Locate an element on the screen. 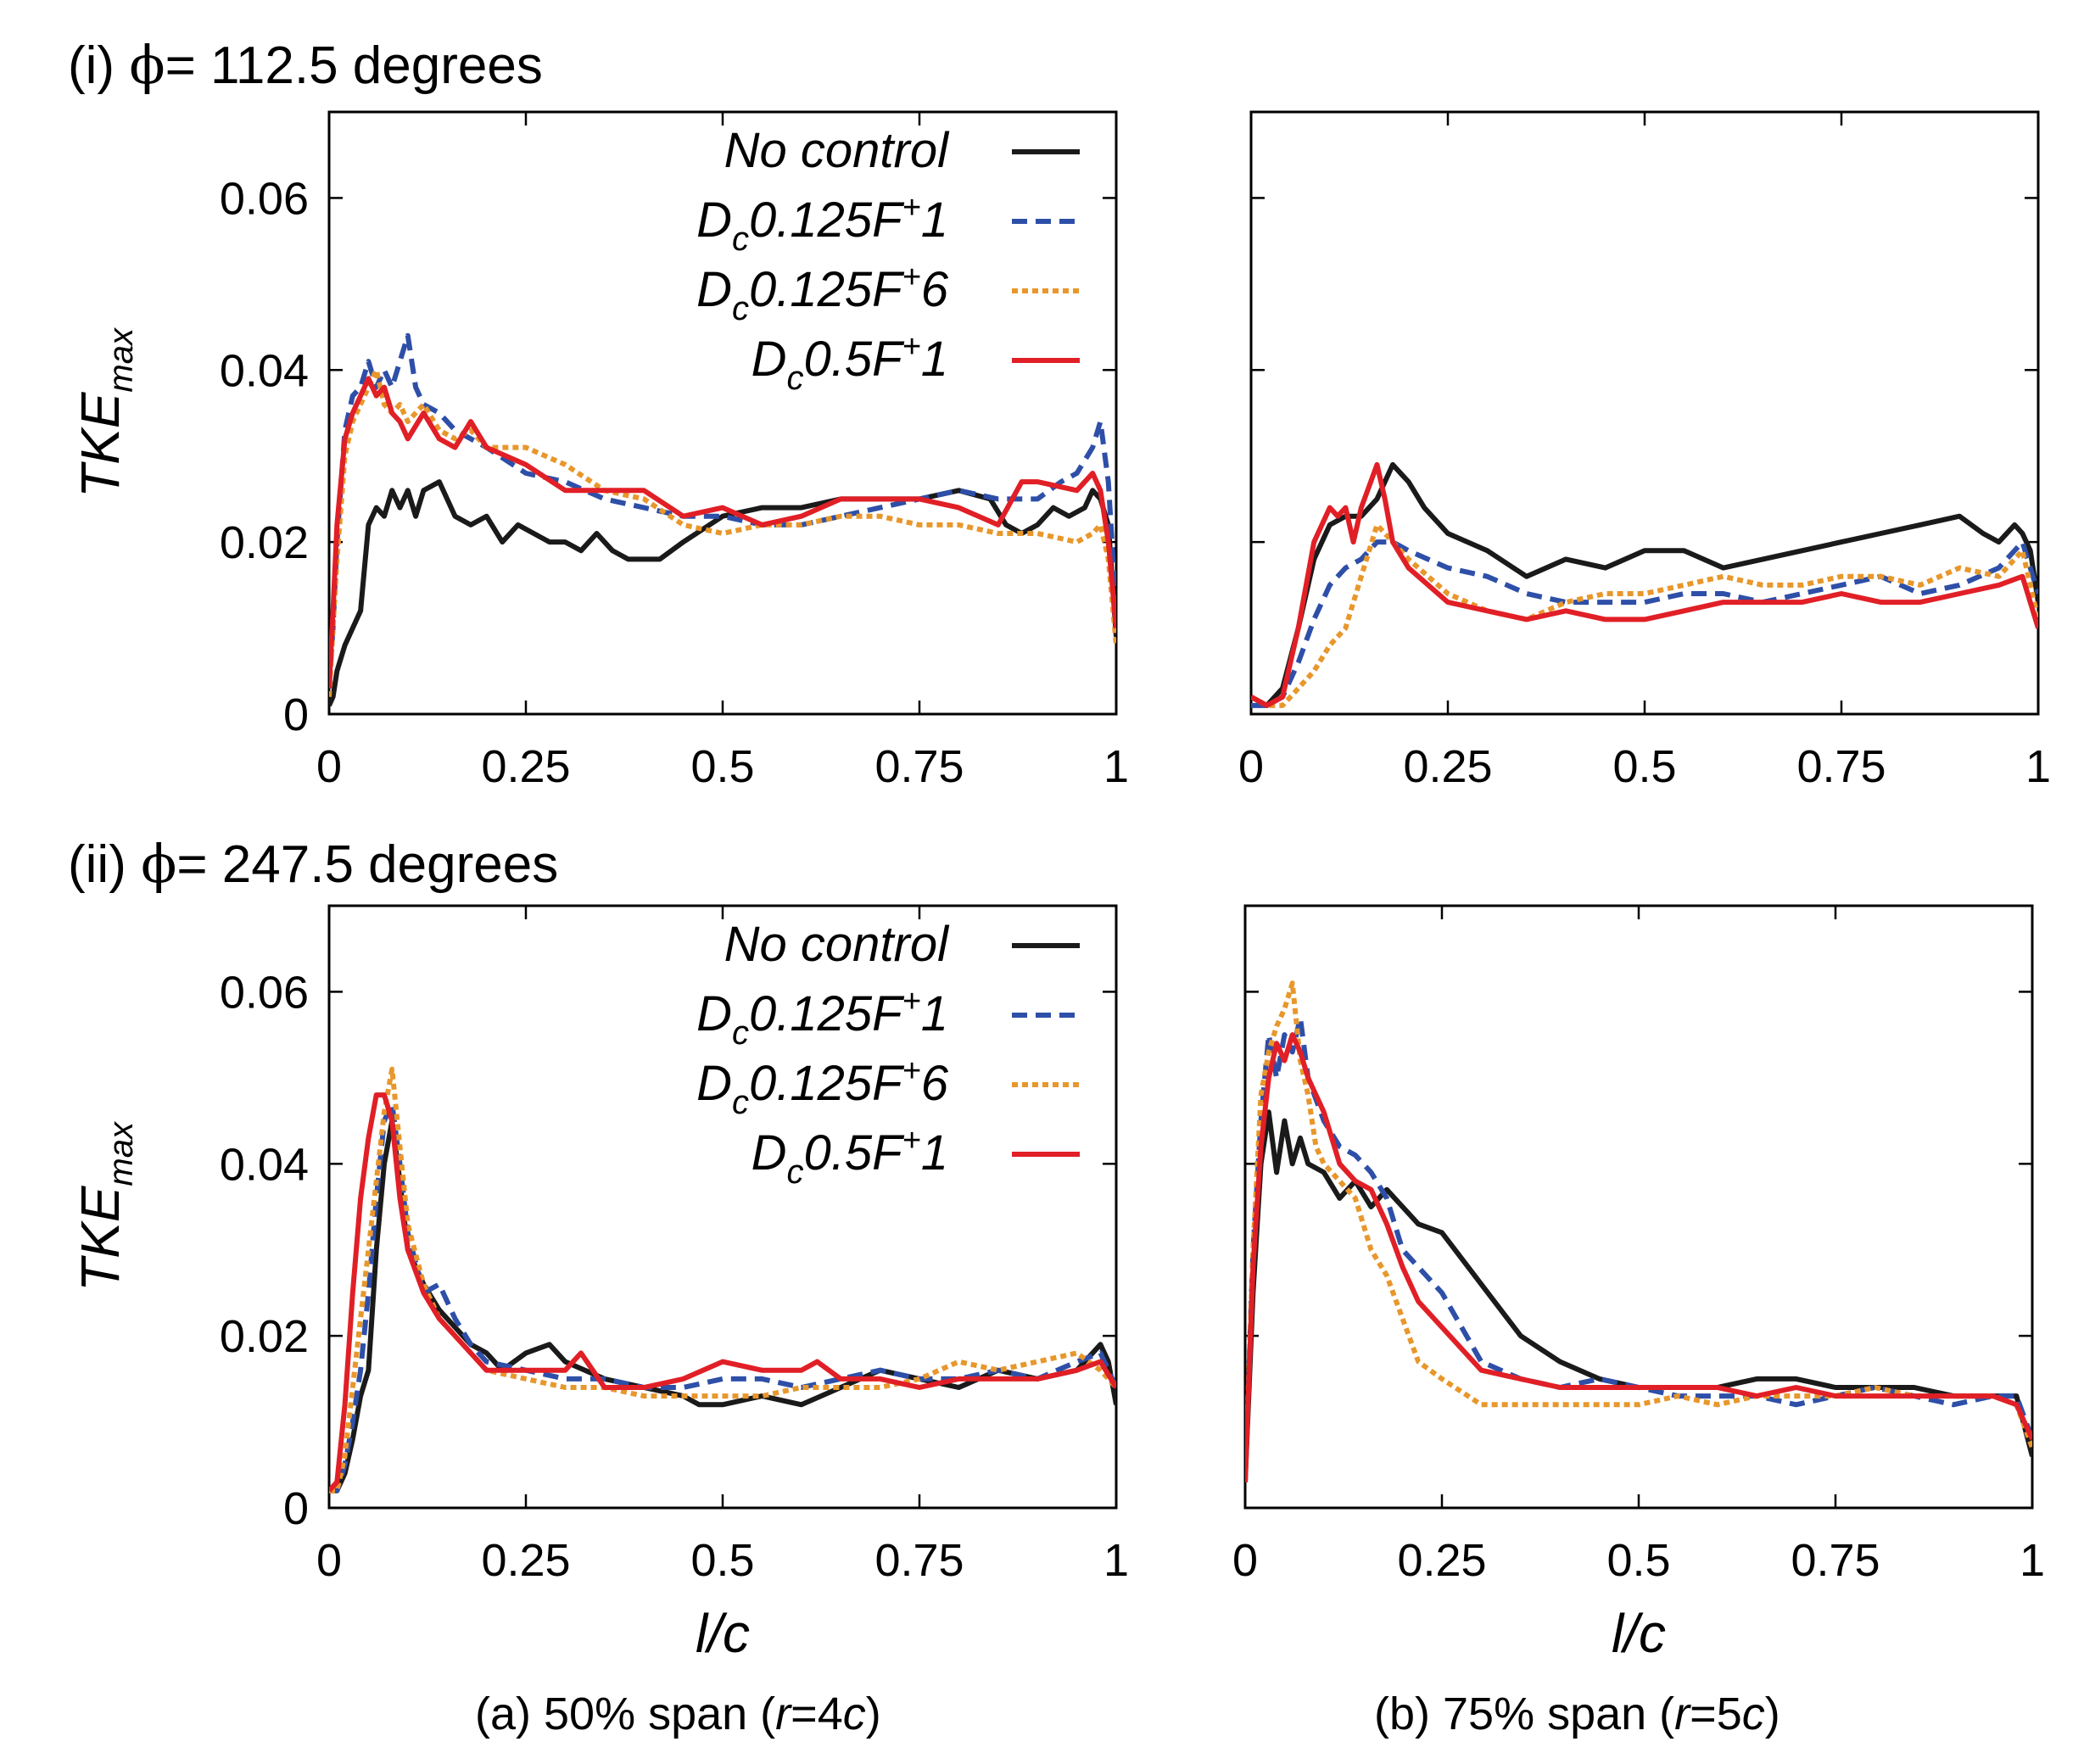 Image resolution: width=2084 pixels, height=1764 pixels. caption-a-var: r is located at coordinates (783, 1714).